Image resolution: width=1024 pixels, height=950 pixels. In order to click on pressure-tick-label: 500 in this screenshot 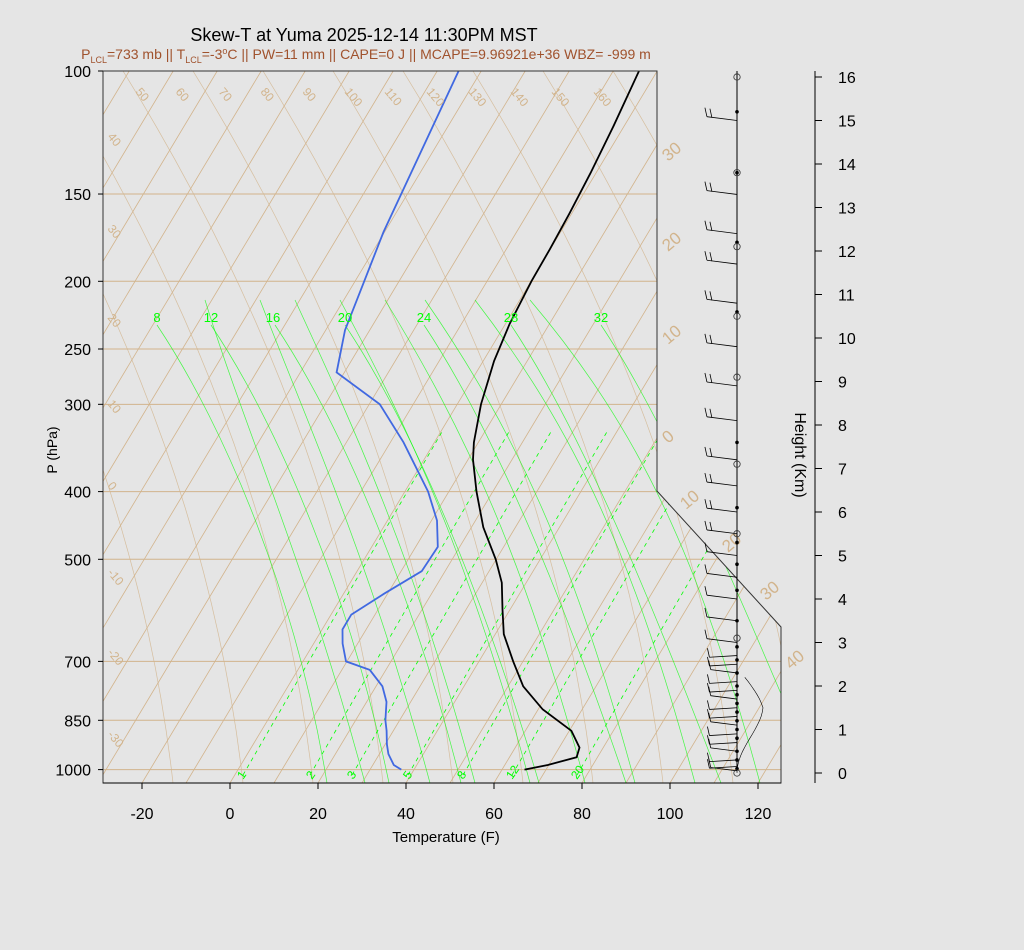, I will do `click(77, 560)`.